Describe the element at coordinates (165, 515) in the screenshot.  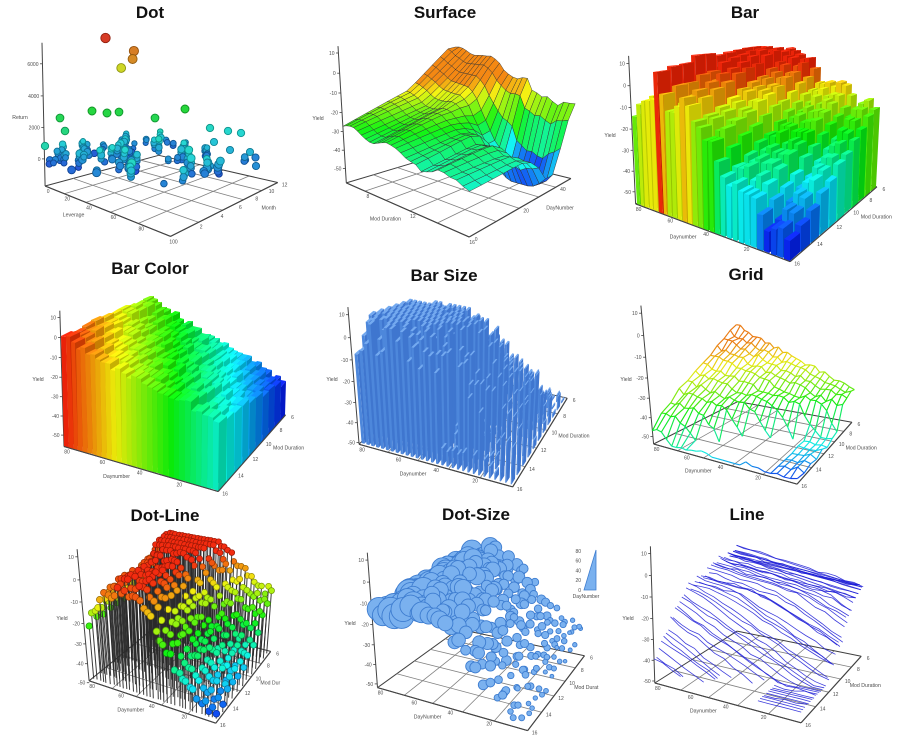
I see `svg-text: Dot-Line` at that location.